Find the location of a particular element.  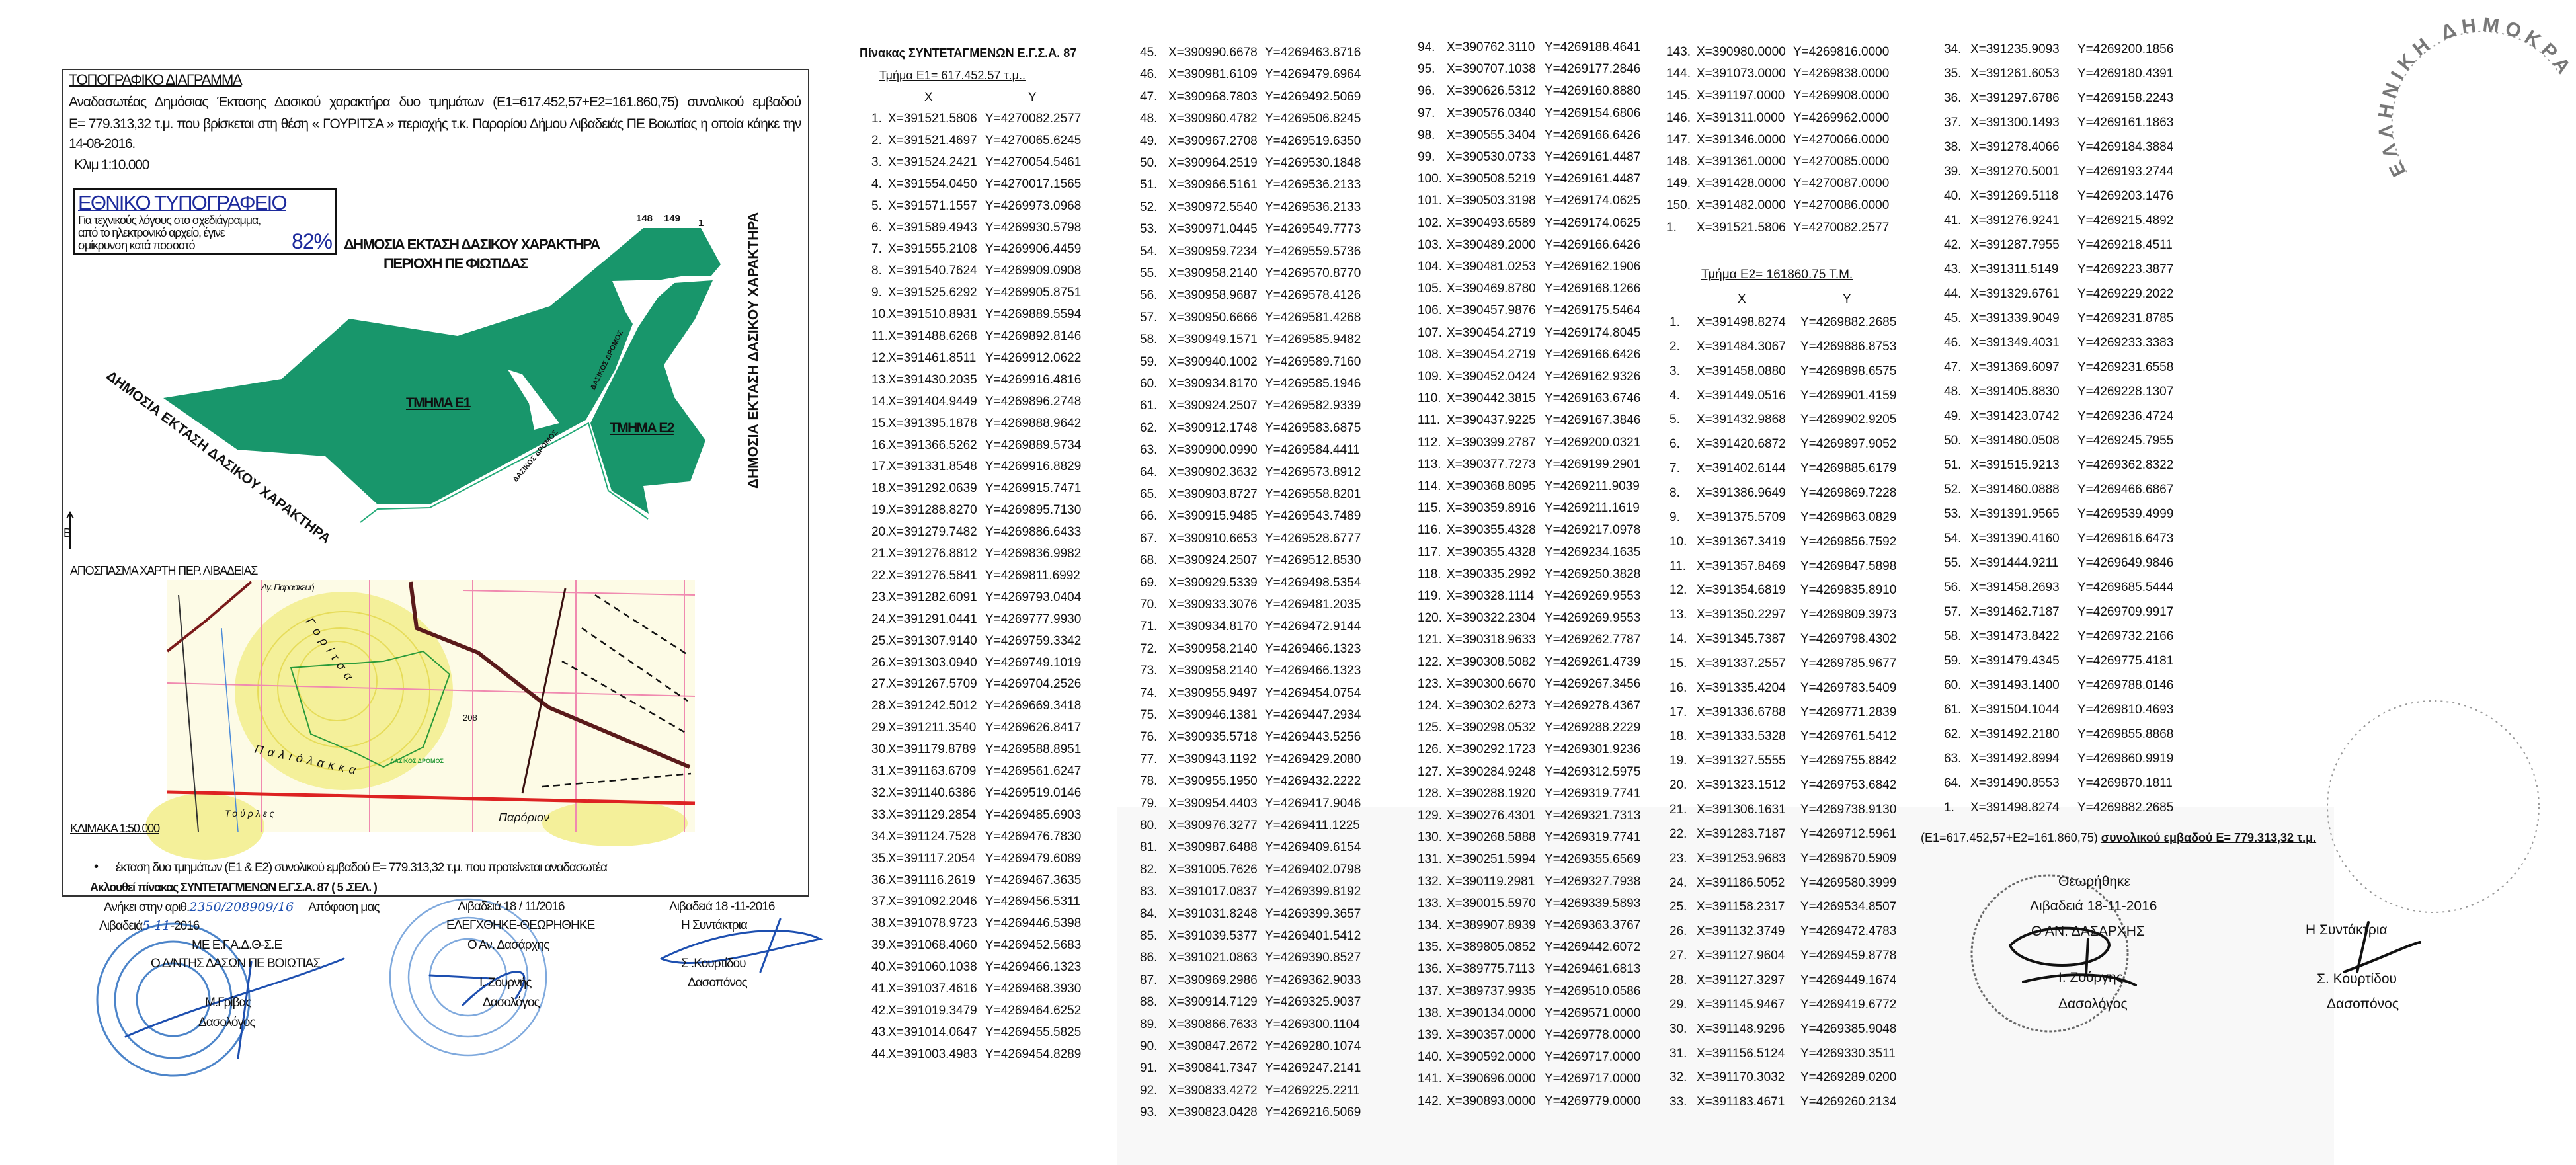

y-coordinate: Y=4269225.2211 is located at coordinates (1312, 1091).